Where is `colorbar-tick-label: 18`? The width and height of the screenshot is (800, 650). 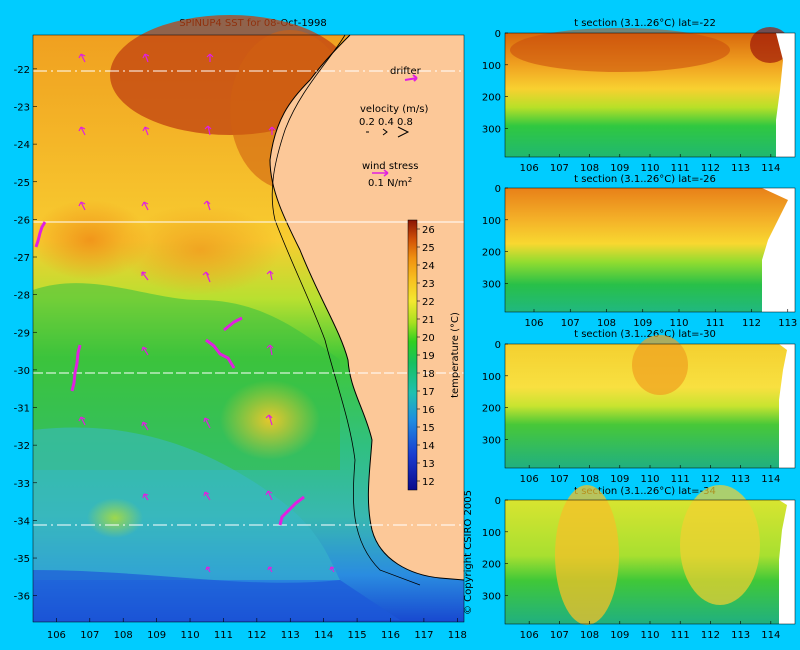 colorbar-tick-label: 18 is located at coordinates (428, 374).